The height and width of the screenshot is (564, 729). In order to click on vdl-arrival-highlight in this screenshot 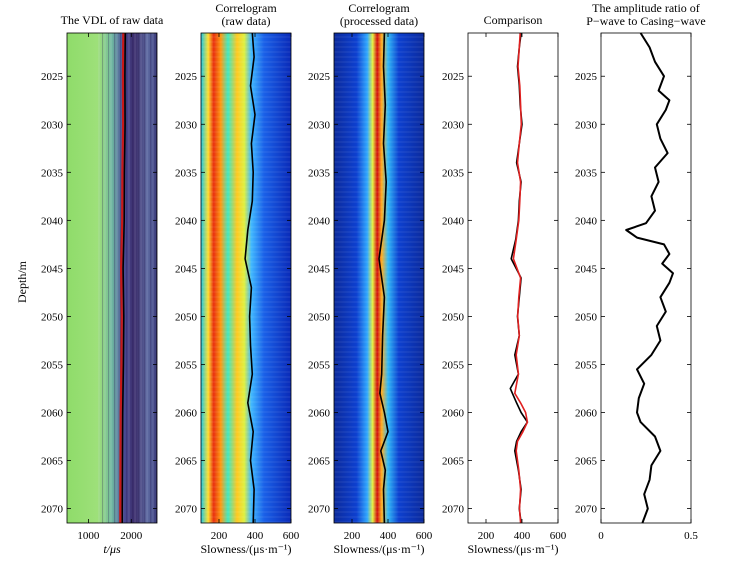, I will do `click(122, 277)`.